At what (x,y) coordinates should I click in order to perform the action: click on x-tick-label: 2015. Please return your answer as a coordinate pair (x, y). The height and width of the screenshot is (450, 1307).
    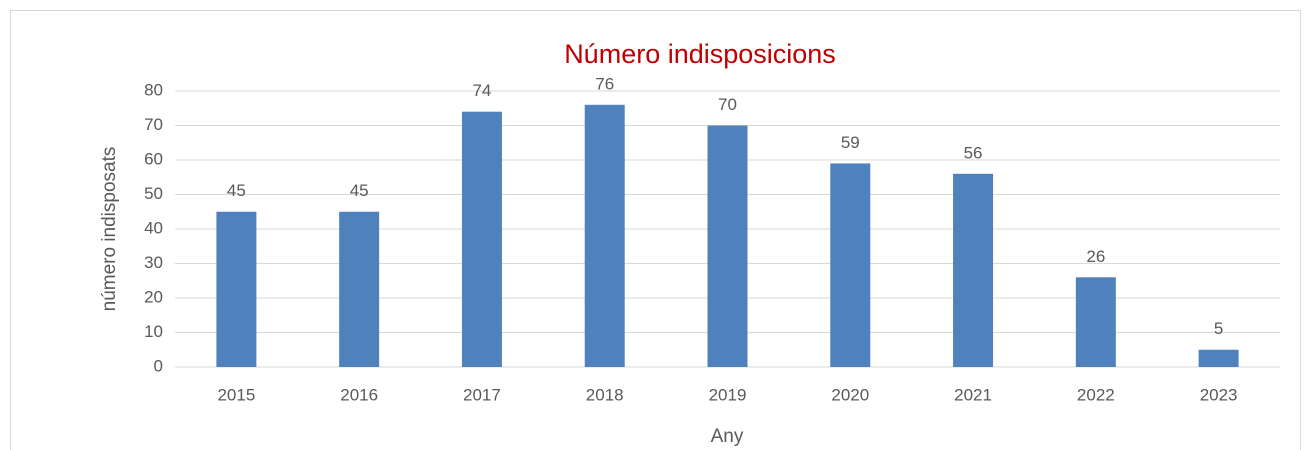
    Looking at the image, I should click on (236, 394).